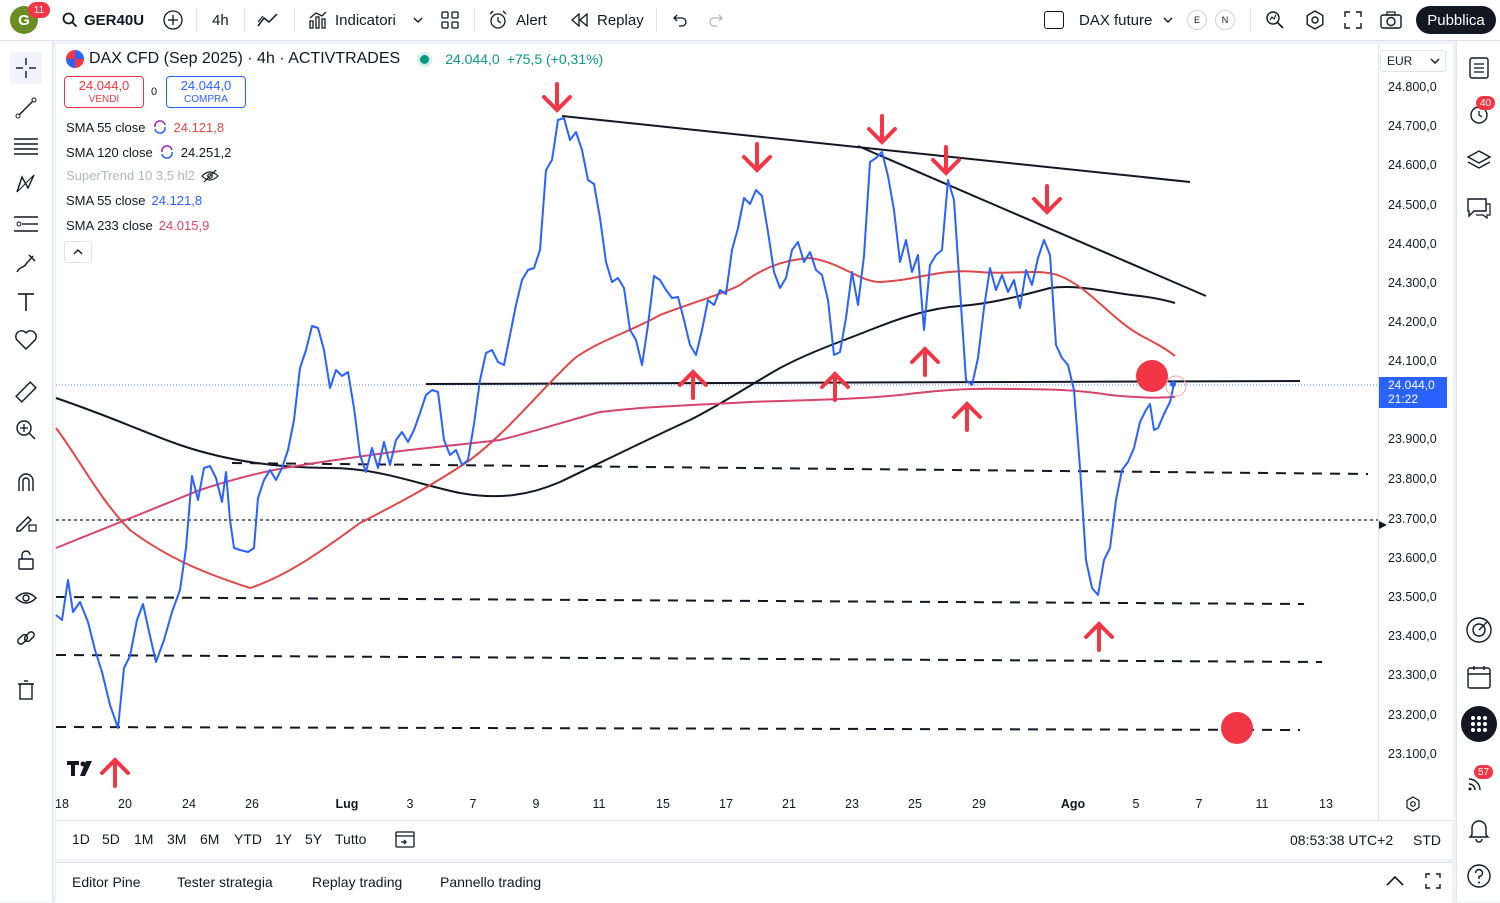 The width and height of the screenshot is (1500, 903). I want to click on chart-type-button, so click(268, 20).